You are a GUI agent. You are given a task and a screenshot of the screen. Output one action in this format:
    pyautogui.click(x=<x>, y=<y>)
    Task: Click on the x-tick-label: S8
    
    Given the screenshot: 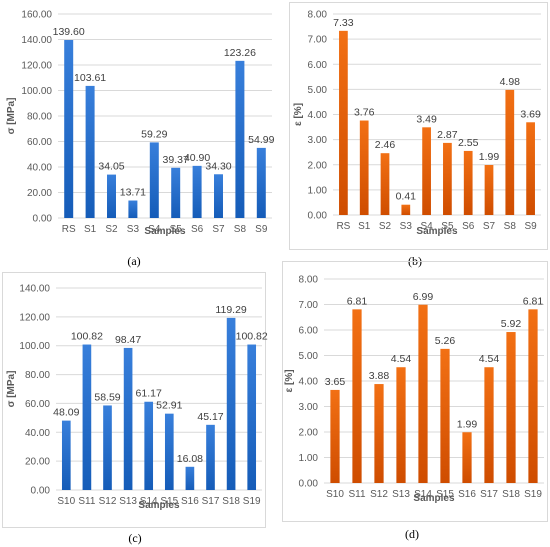 What is the action you would take?
    pyautogui.click(x=240, y=229)
    